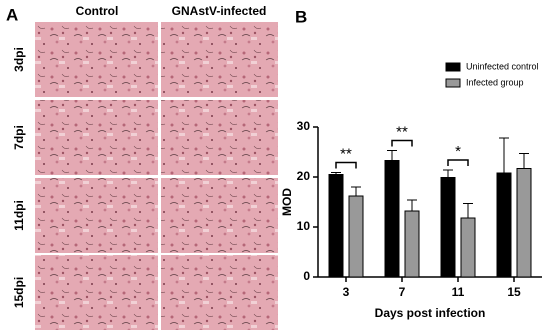 Image resolution: width=550 pixels, height=336 pixels. What do you see at coordinates (19, 215) in the screenshot?
I see `row-label: 11dpi` at bounding box center [19, 215].